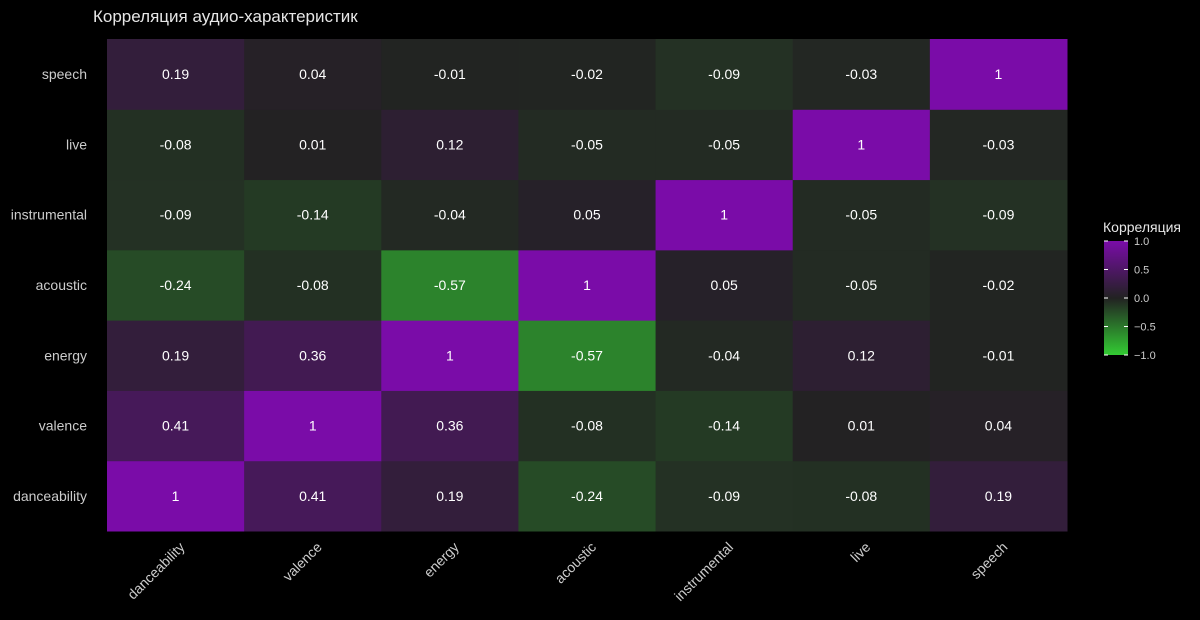  I want to click on legend-tick-label: 1.0, so click(1141, 242).